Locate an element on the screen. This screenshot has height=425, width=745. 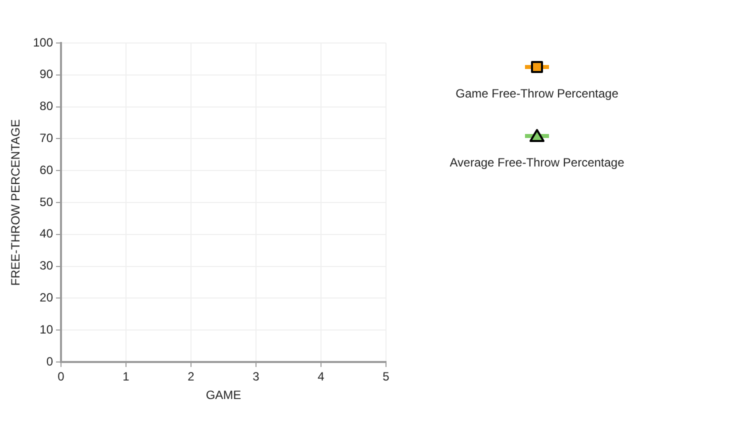
y-axis-title: FREE-THROW PERCENTAGE is located at coordinates (15, 202).